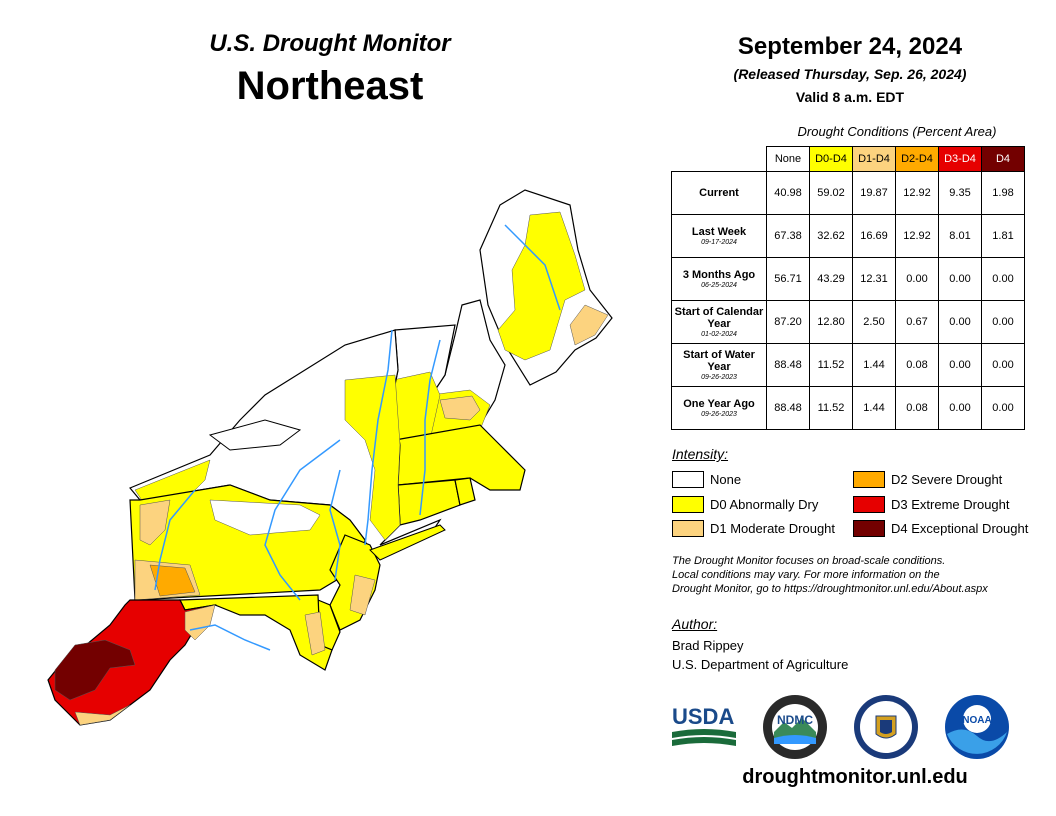 The image size is (1056, 816). What do you see at coordinates (200, 622) in the screenshot?
I see `wv-d1` at bounding box center [200, 622].